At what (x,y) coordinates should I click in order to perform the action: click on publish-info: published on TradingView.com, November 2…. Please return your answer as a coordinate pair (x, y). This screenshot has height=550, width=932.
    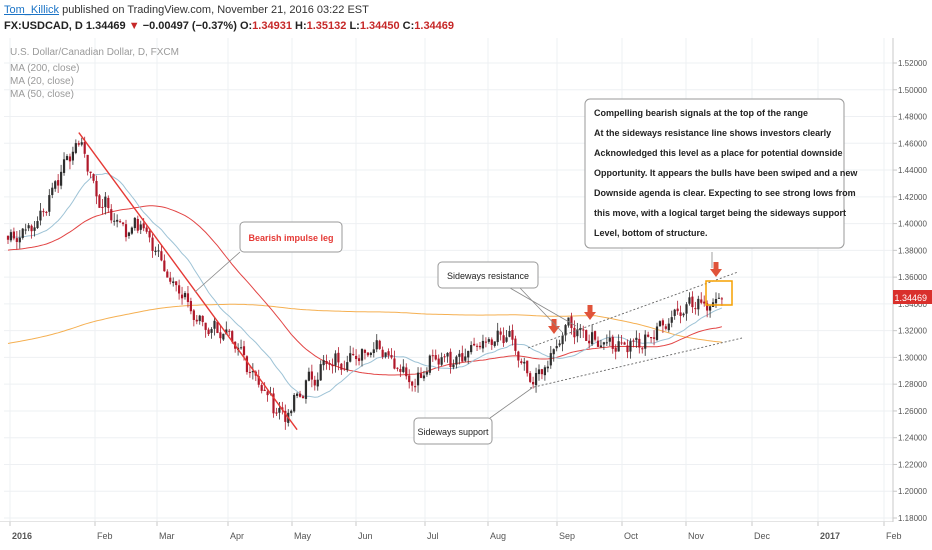
    Looking at the image, I should click on (215, 10).